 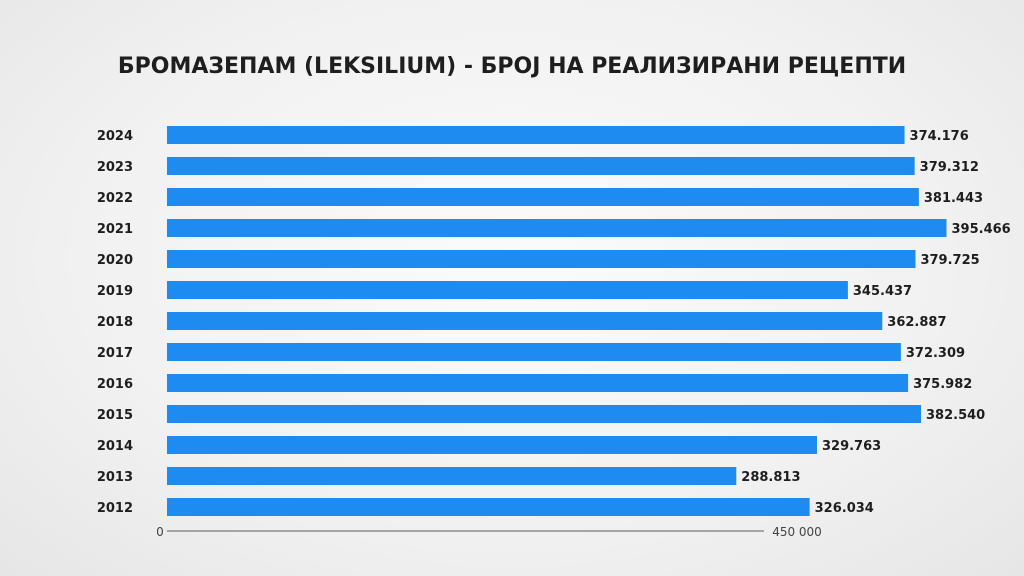 What do you see at coordinates (538, 383) in the screenshot?
I see `bar-2016` at bounding box center [538, 383].